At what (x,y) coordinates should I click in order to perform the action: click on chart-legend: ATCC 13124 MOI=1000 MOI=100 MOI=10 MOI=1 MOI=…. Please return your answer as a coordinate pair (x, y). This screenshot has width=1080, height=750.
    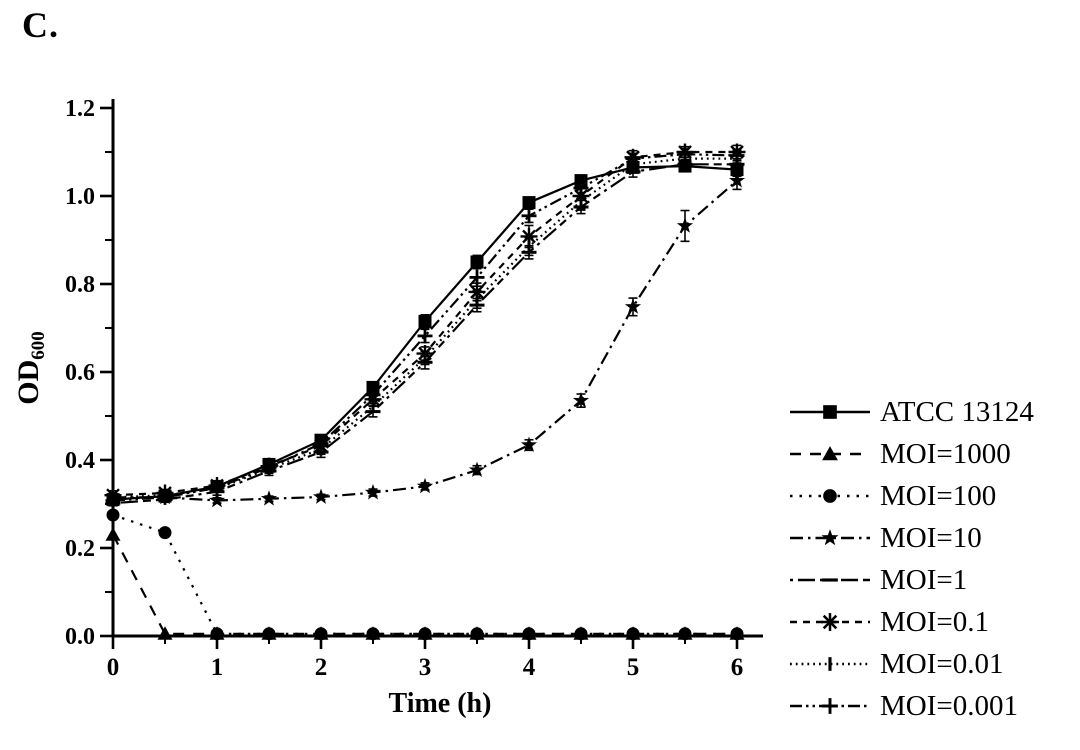
    Looking at the image, I should click on (911, 559).